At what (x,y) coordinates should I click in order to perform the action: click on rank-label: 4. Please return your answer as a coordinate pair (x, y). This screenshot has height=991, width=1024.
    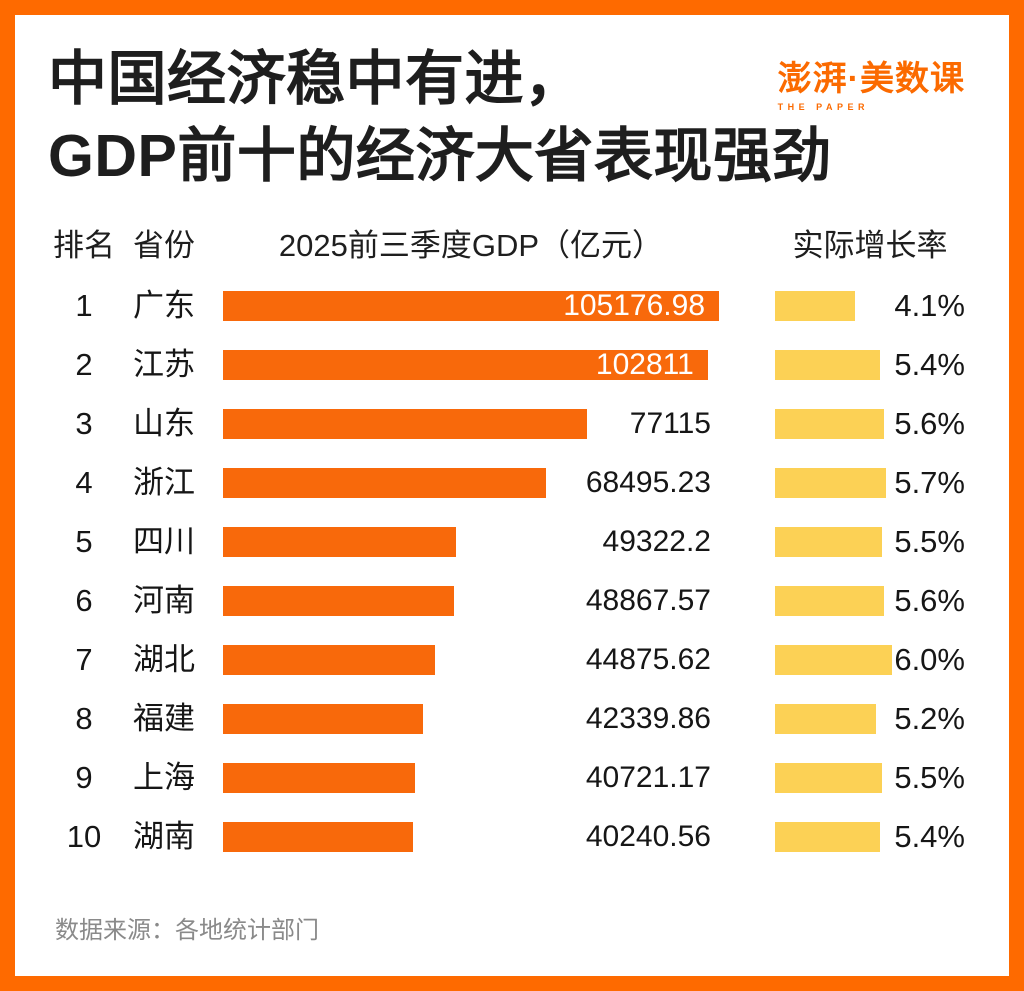
    Looking at the image, I should click on (84, 482).